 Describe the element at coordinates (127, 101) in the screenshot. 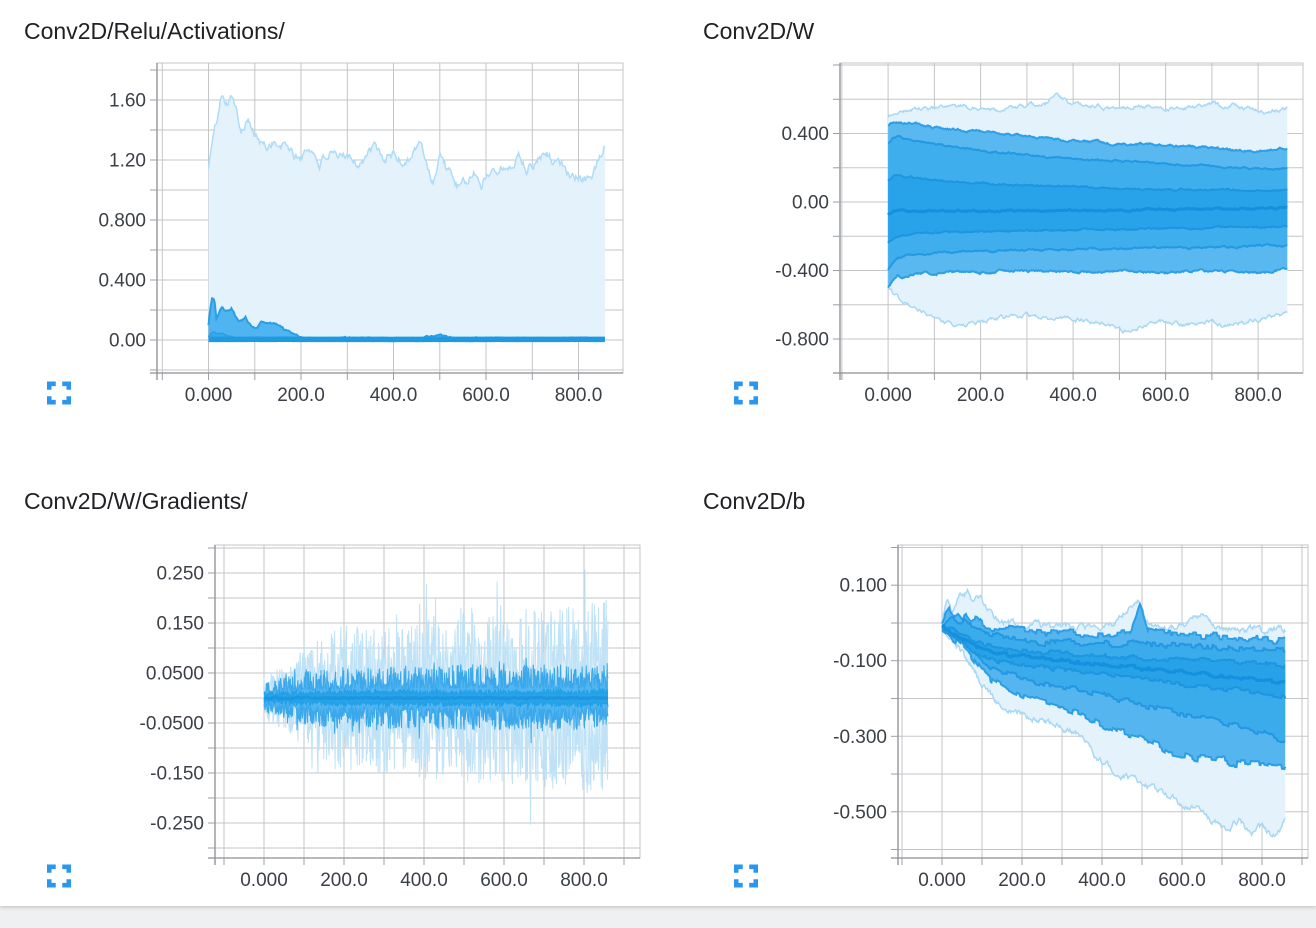

I see `y-tick-label: 1.60` at that location.